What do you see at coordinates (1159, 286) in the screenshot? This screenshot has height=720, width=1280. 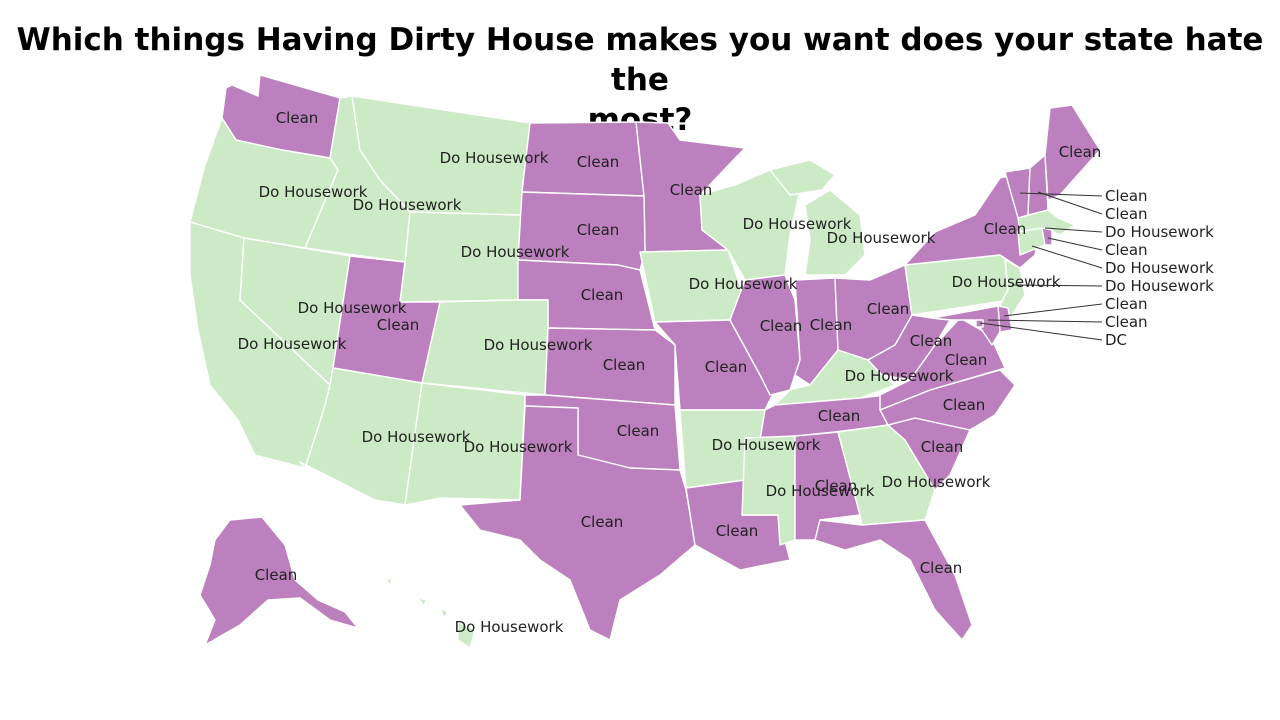 I see `state-label-NJ: Do Housework` at bounding box center [1159, 286].